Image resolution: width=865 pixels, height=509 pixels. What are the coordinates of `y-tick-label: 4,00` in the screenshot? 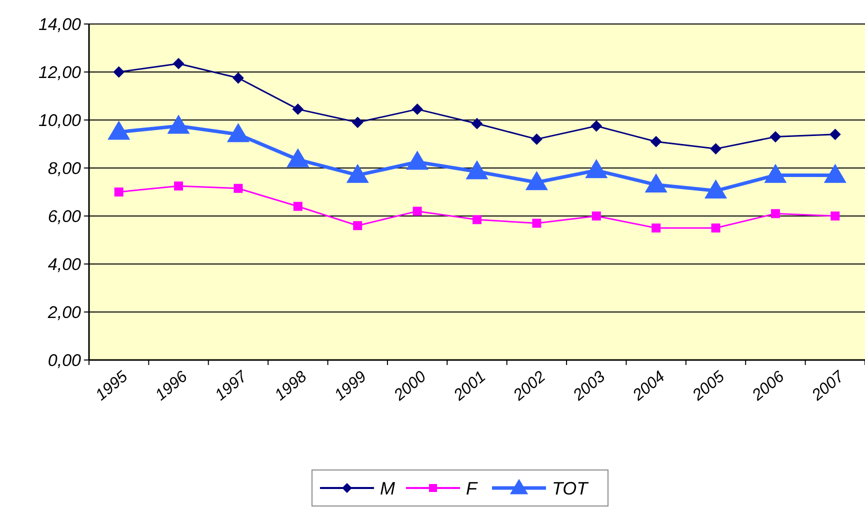 It's located at (65, 264).